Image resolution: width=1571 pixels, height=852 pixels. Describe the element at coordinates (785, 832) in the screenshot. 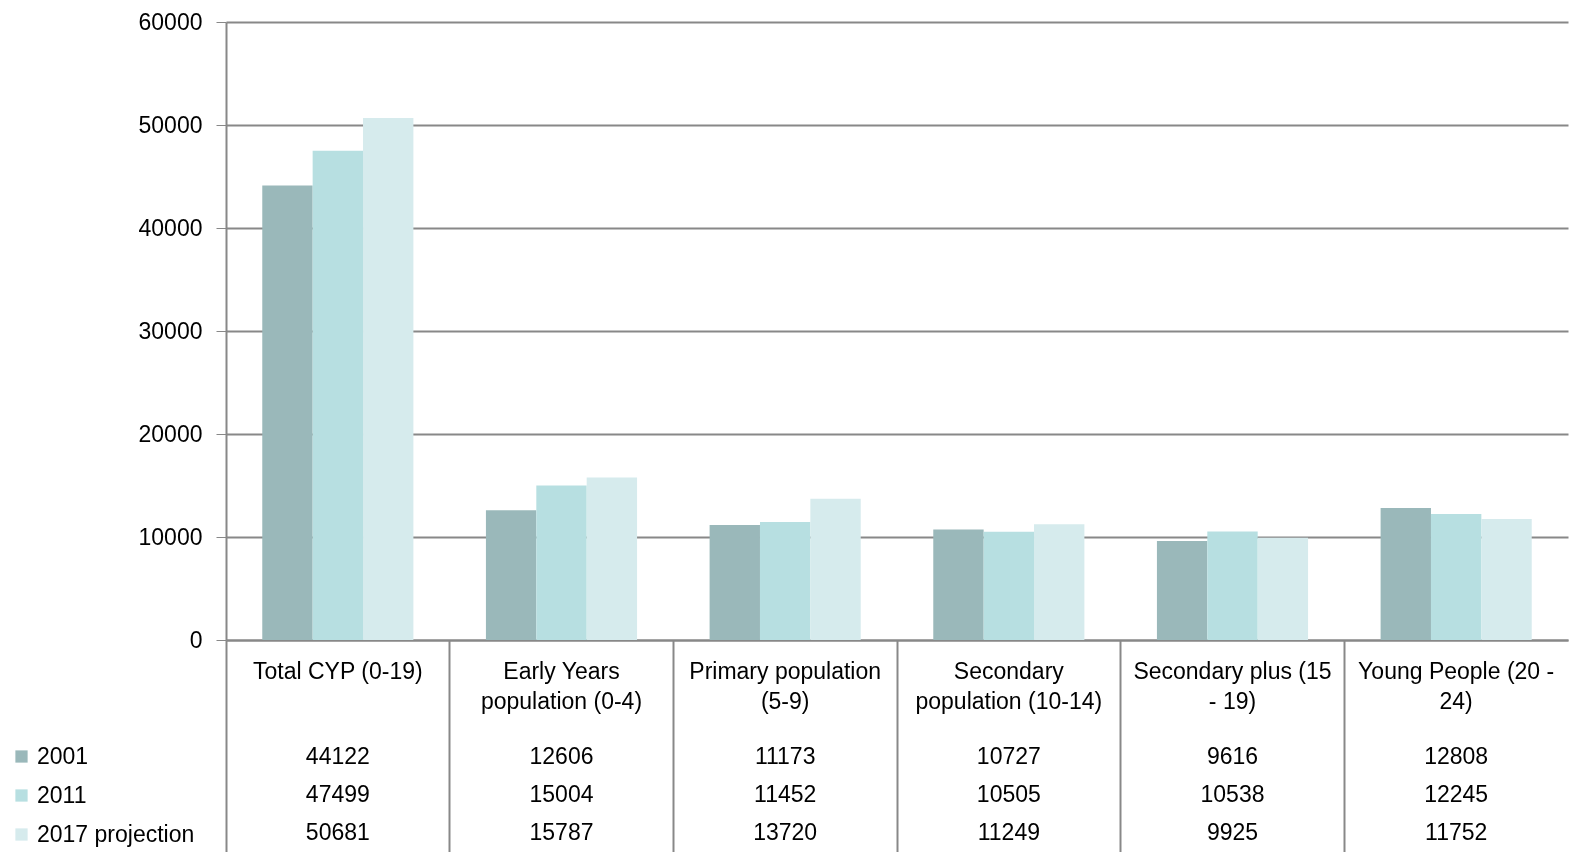

I see `data-label: 13720` at that location.